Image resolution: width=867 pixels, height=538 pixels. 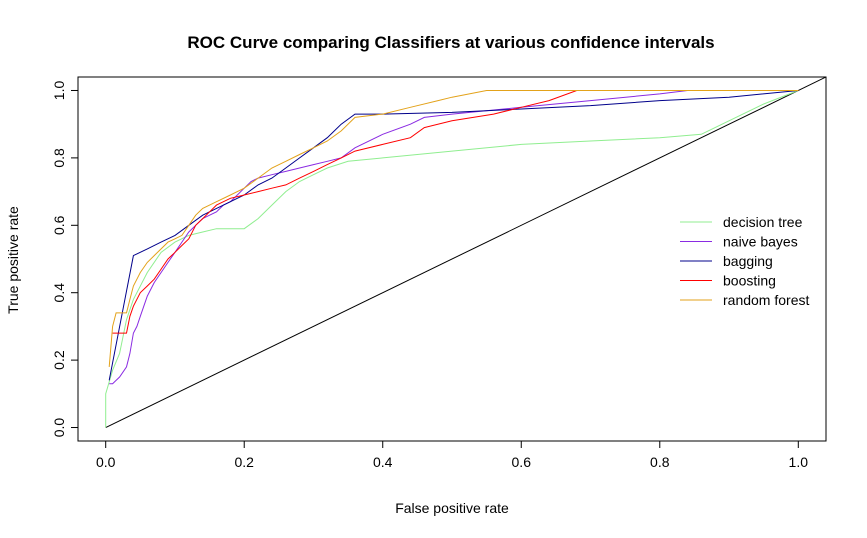 I want to click on y-axis: 0.0 0.2 0.4 0.6 0.8 1.0, so click(x=64, y=259).